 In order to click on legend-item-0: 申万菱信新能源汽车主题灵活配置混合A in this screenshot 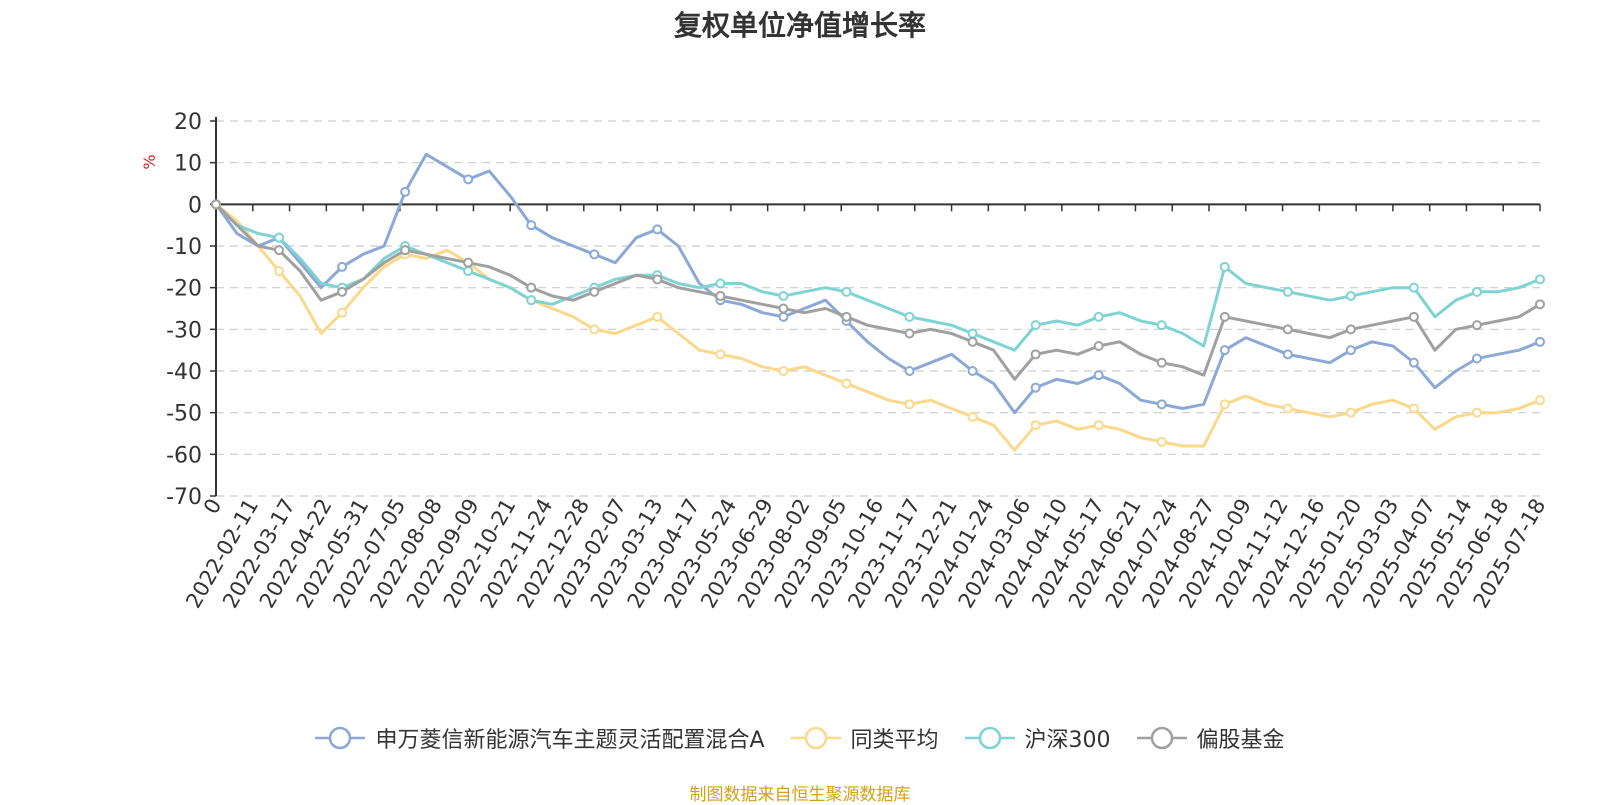, I will do `click(540, 738)`.